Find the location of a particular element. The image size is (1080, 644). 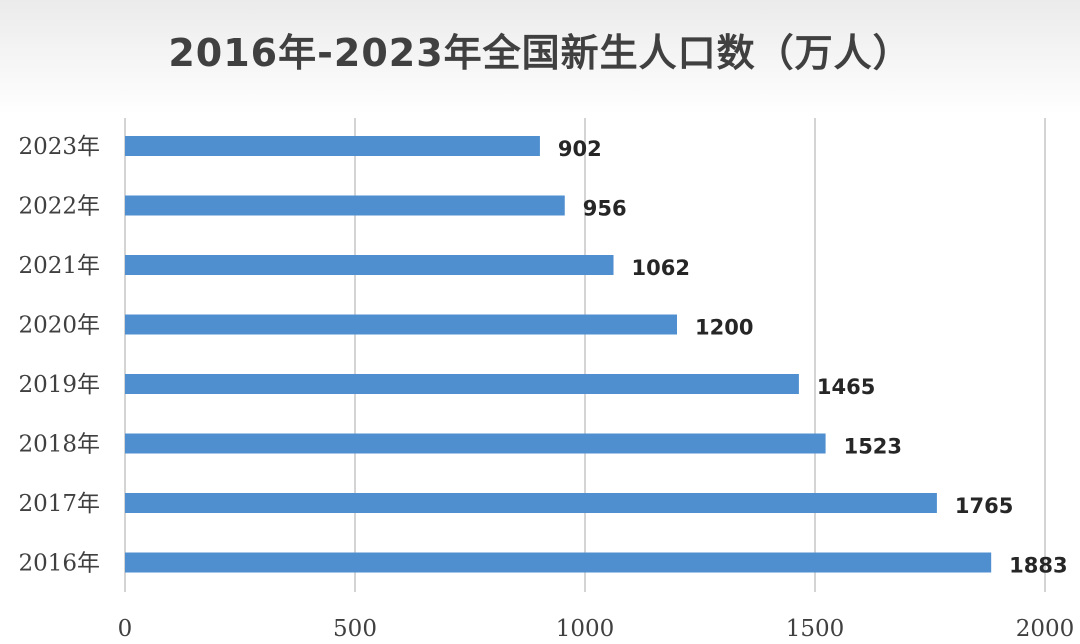

x-tick-label: 0 is located at coordinates (125, 629).